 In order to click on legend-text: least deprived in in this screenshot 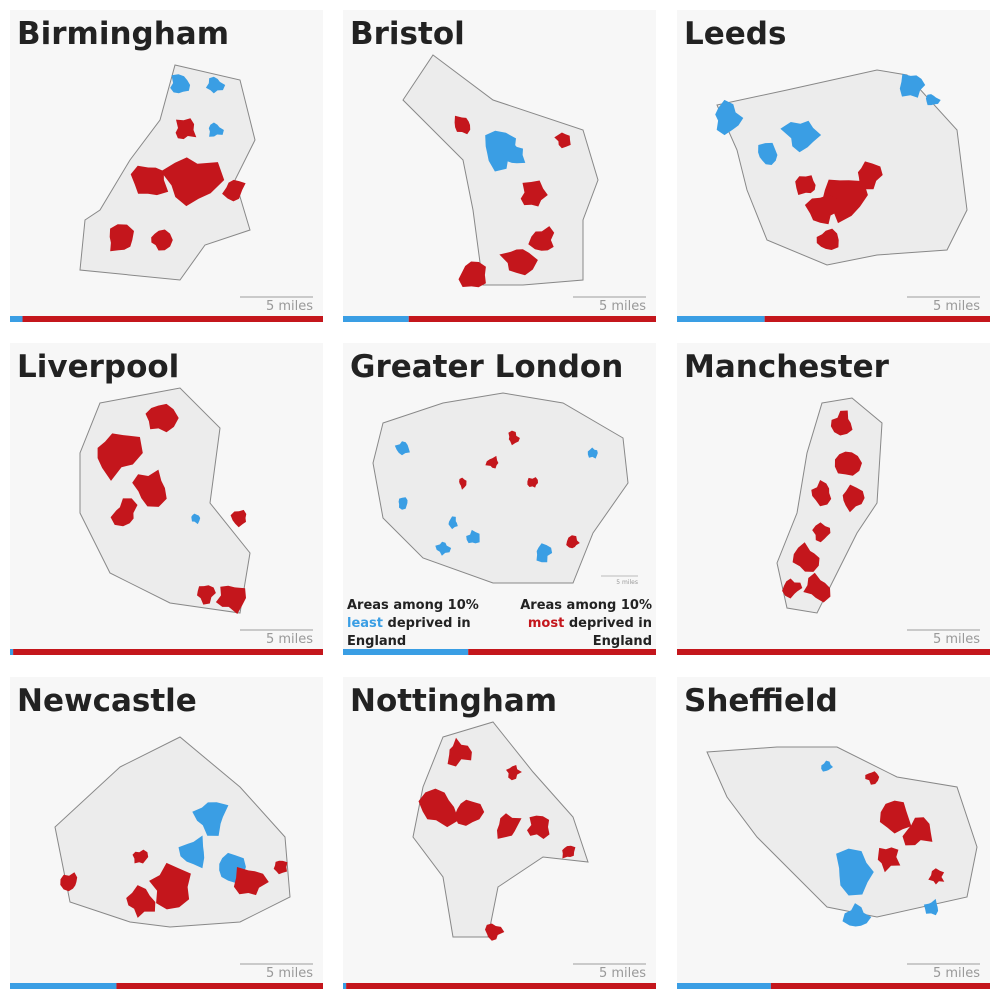, I will do `click(409, 623)`.